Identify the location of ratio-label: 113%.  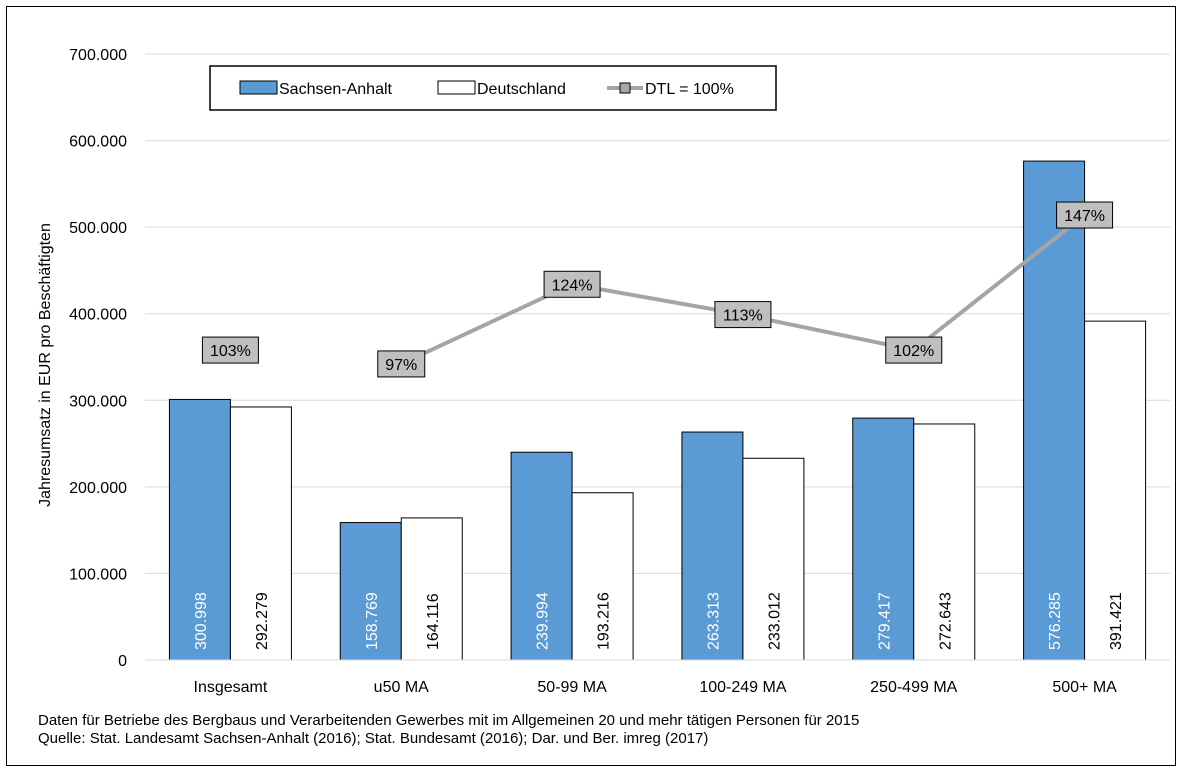
(743, 316).